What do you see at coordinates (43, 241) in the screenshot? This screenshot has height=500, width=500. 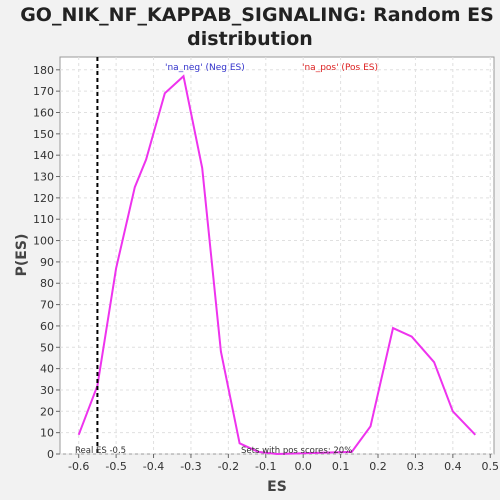 I see `y-tick-label: 100` at bounding box center [43, 241].